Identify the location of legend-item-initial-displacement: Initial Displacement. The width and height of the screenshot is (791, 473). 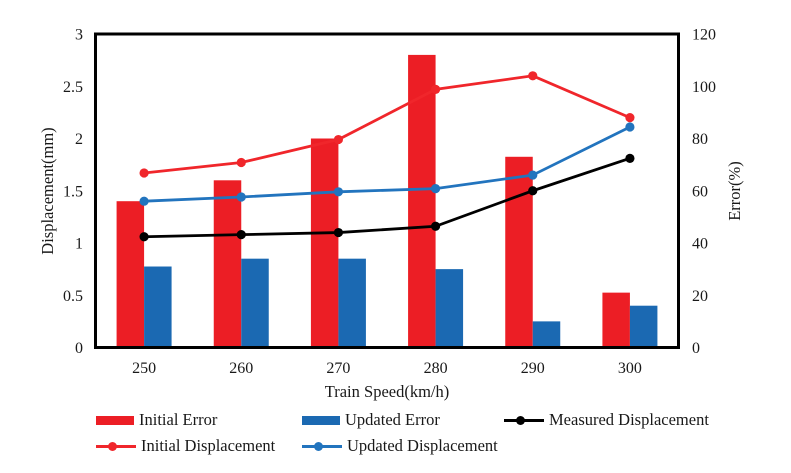
(199, 446).